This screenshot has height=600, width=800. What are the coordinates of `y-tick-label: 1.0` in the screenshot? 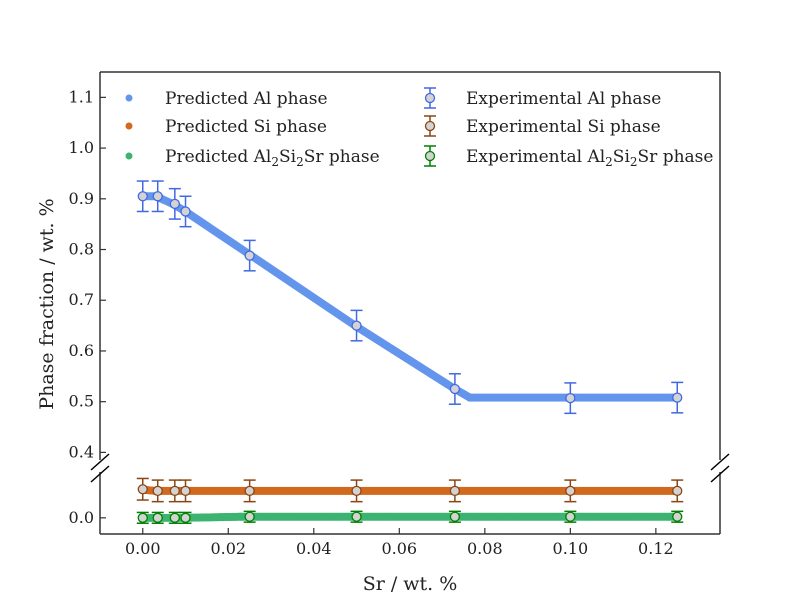 It's located at (81, 147).